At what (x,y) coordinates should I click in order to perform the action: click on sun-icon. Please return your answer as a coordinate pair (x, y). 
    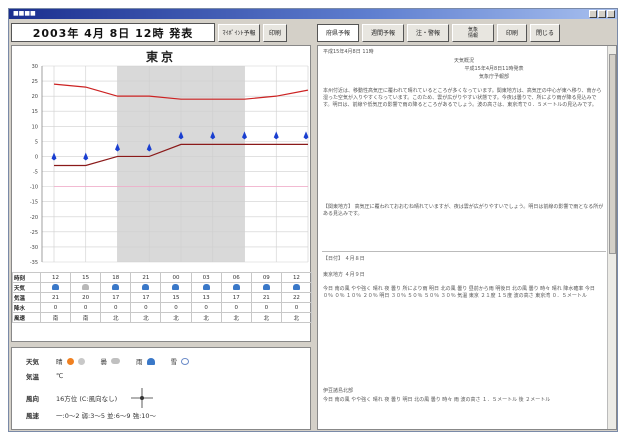
    Looking at the image, I should click on (70, 361).